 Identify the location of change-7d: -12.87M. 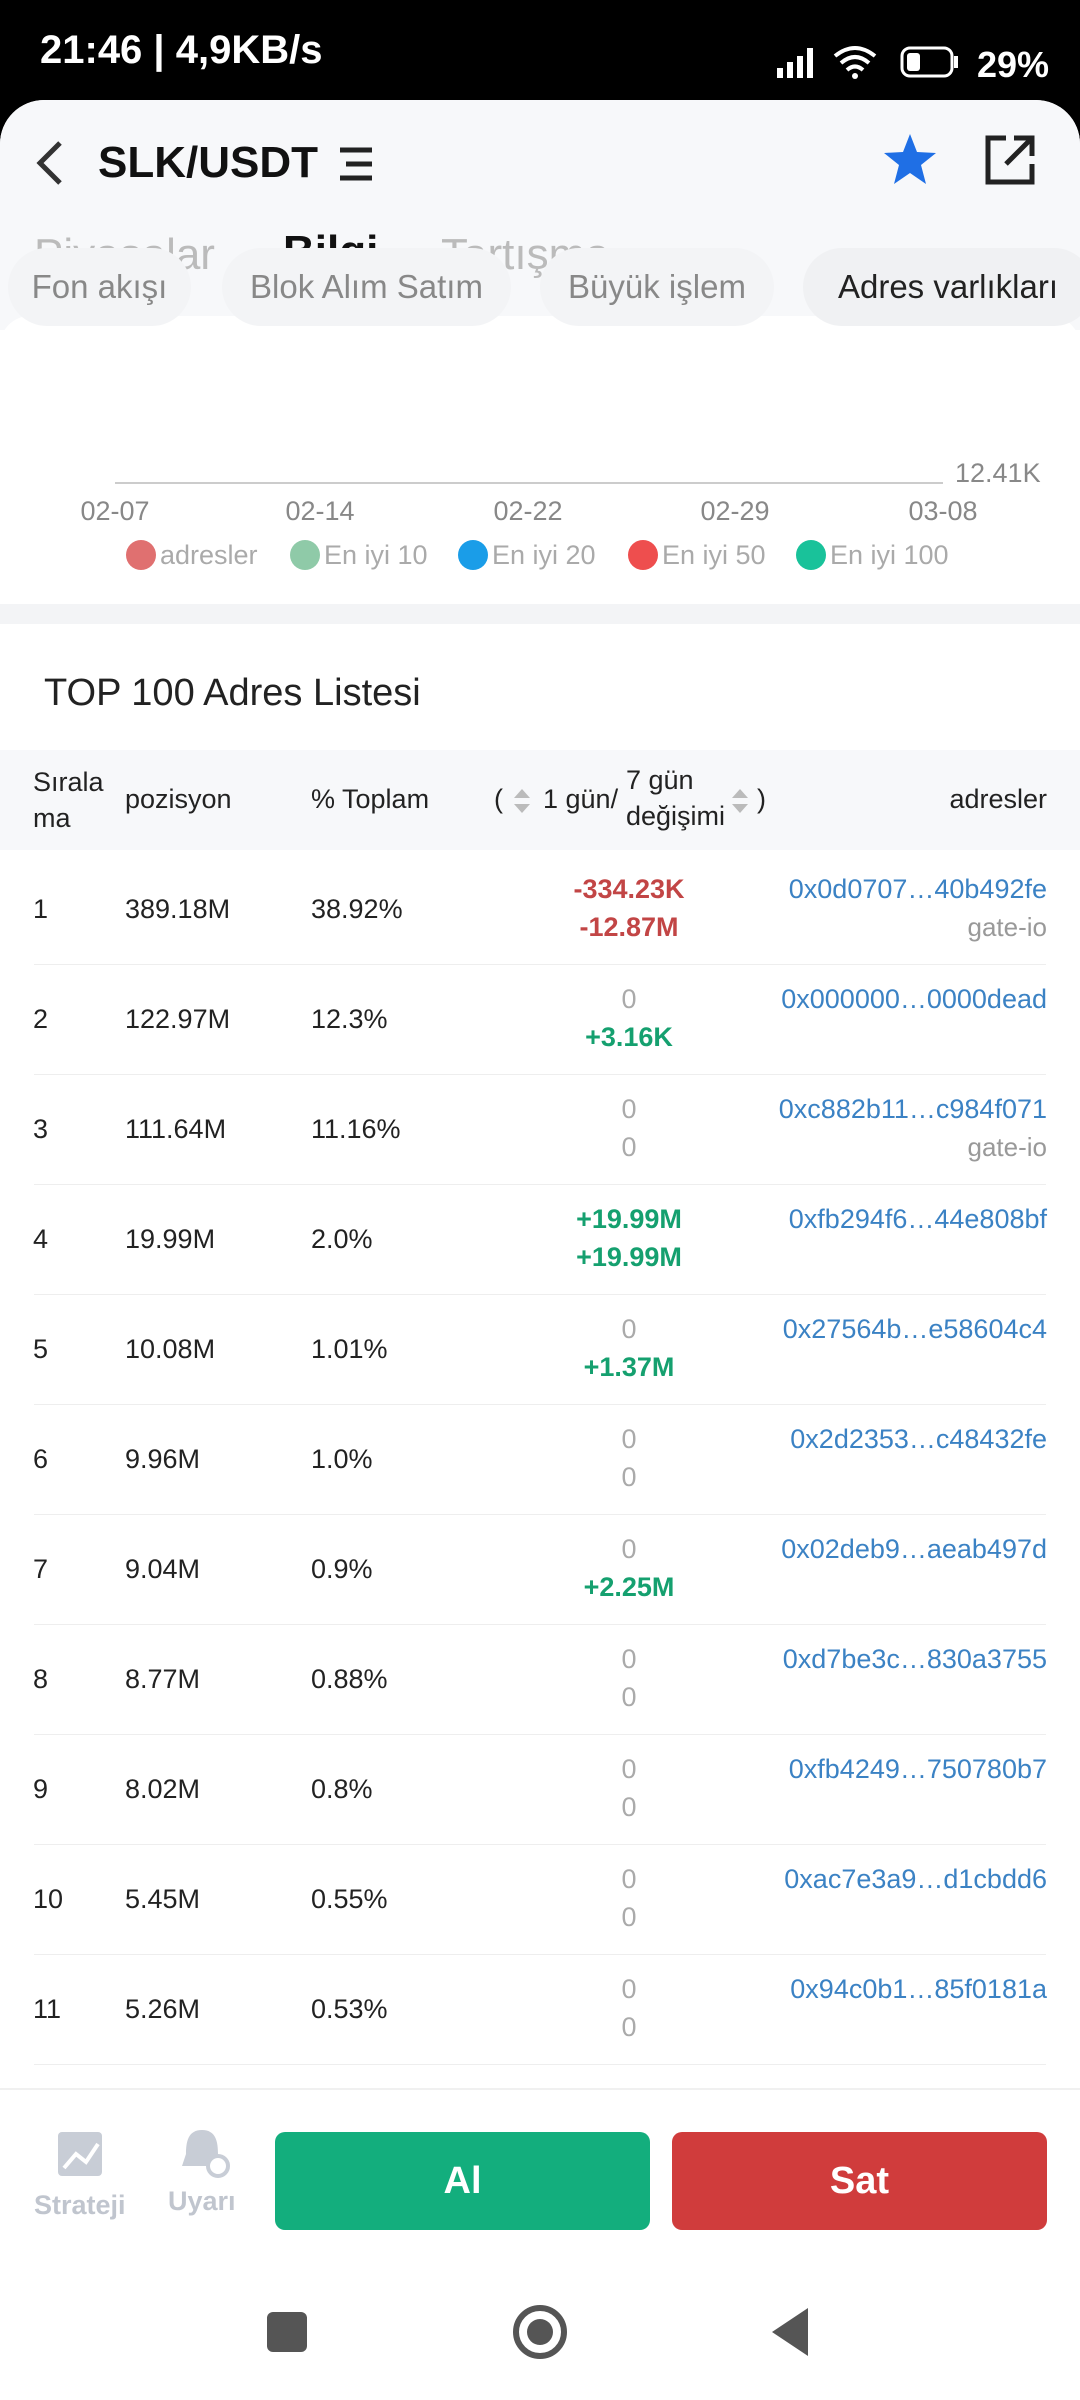
(629, 927).